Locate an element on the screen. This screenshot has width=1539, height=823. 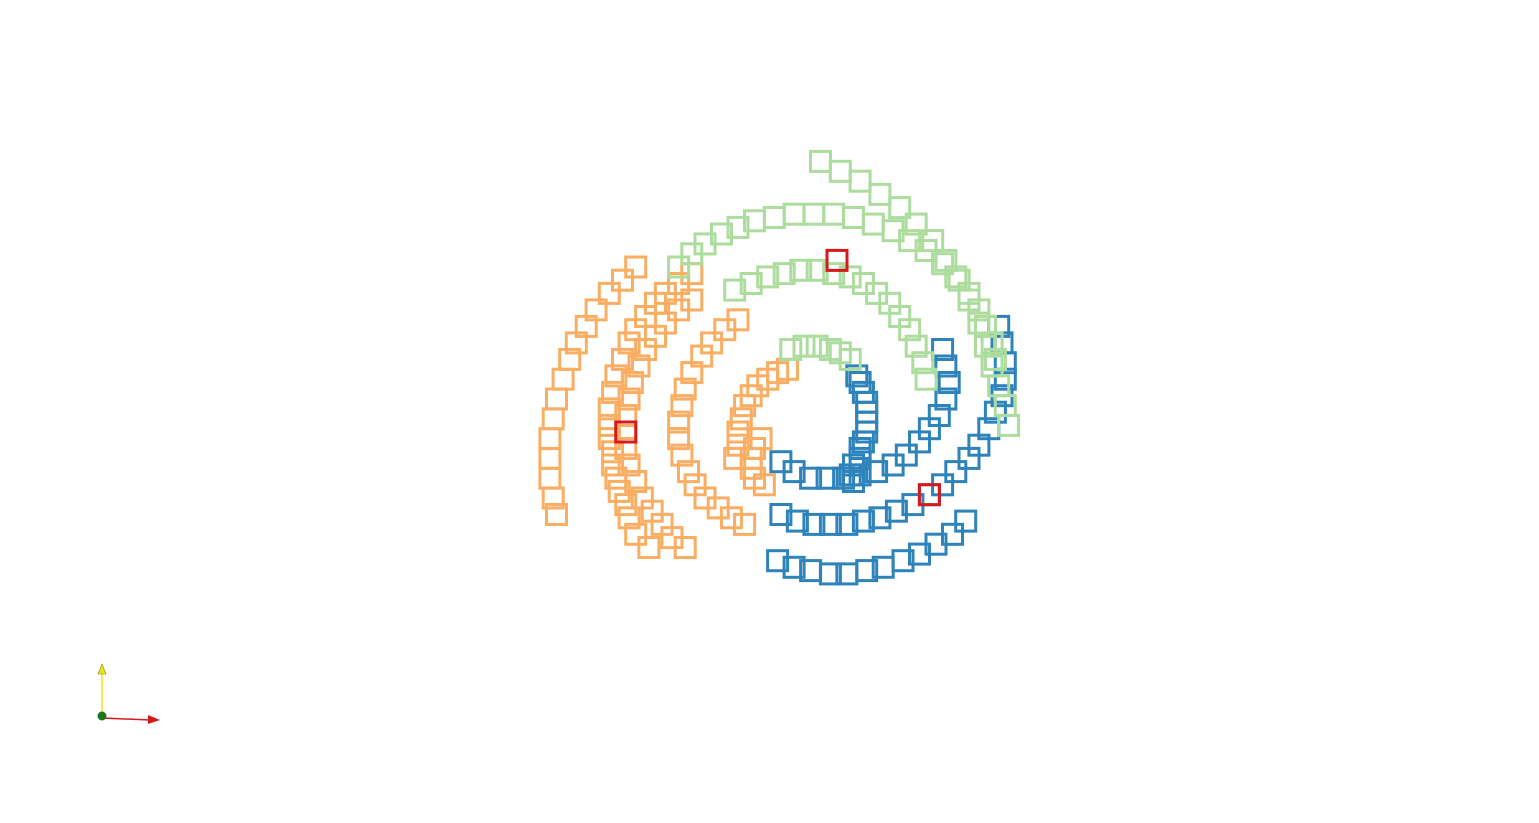
scatter-point-s2-a3-p15 is located at coordinates (1009, 425).